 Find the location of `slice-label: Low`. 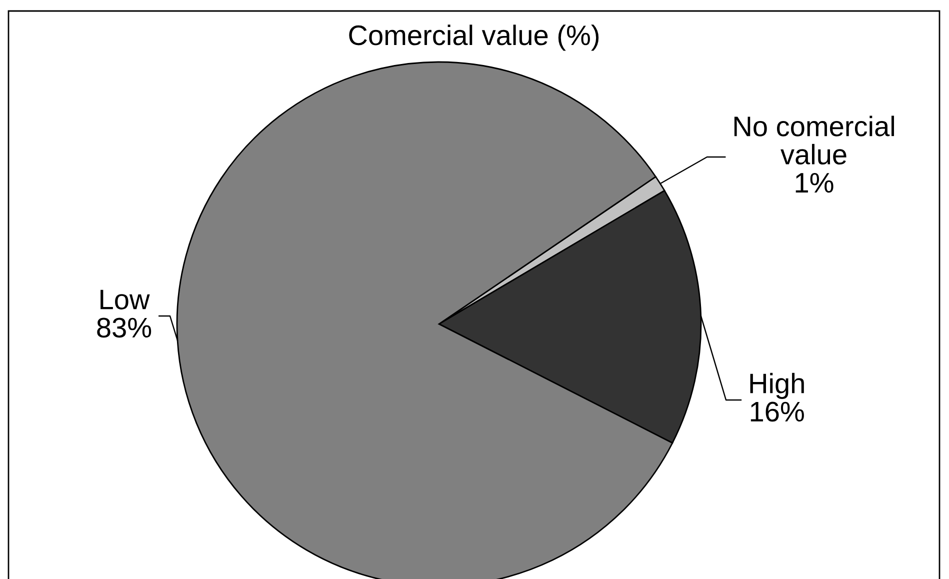

slice-label: Low is located at coordinates (125, 300).